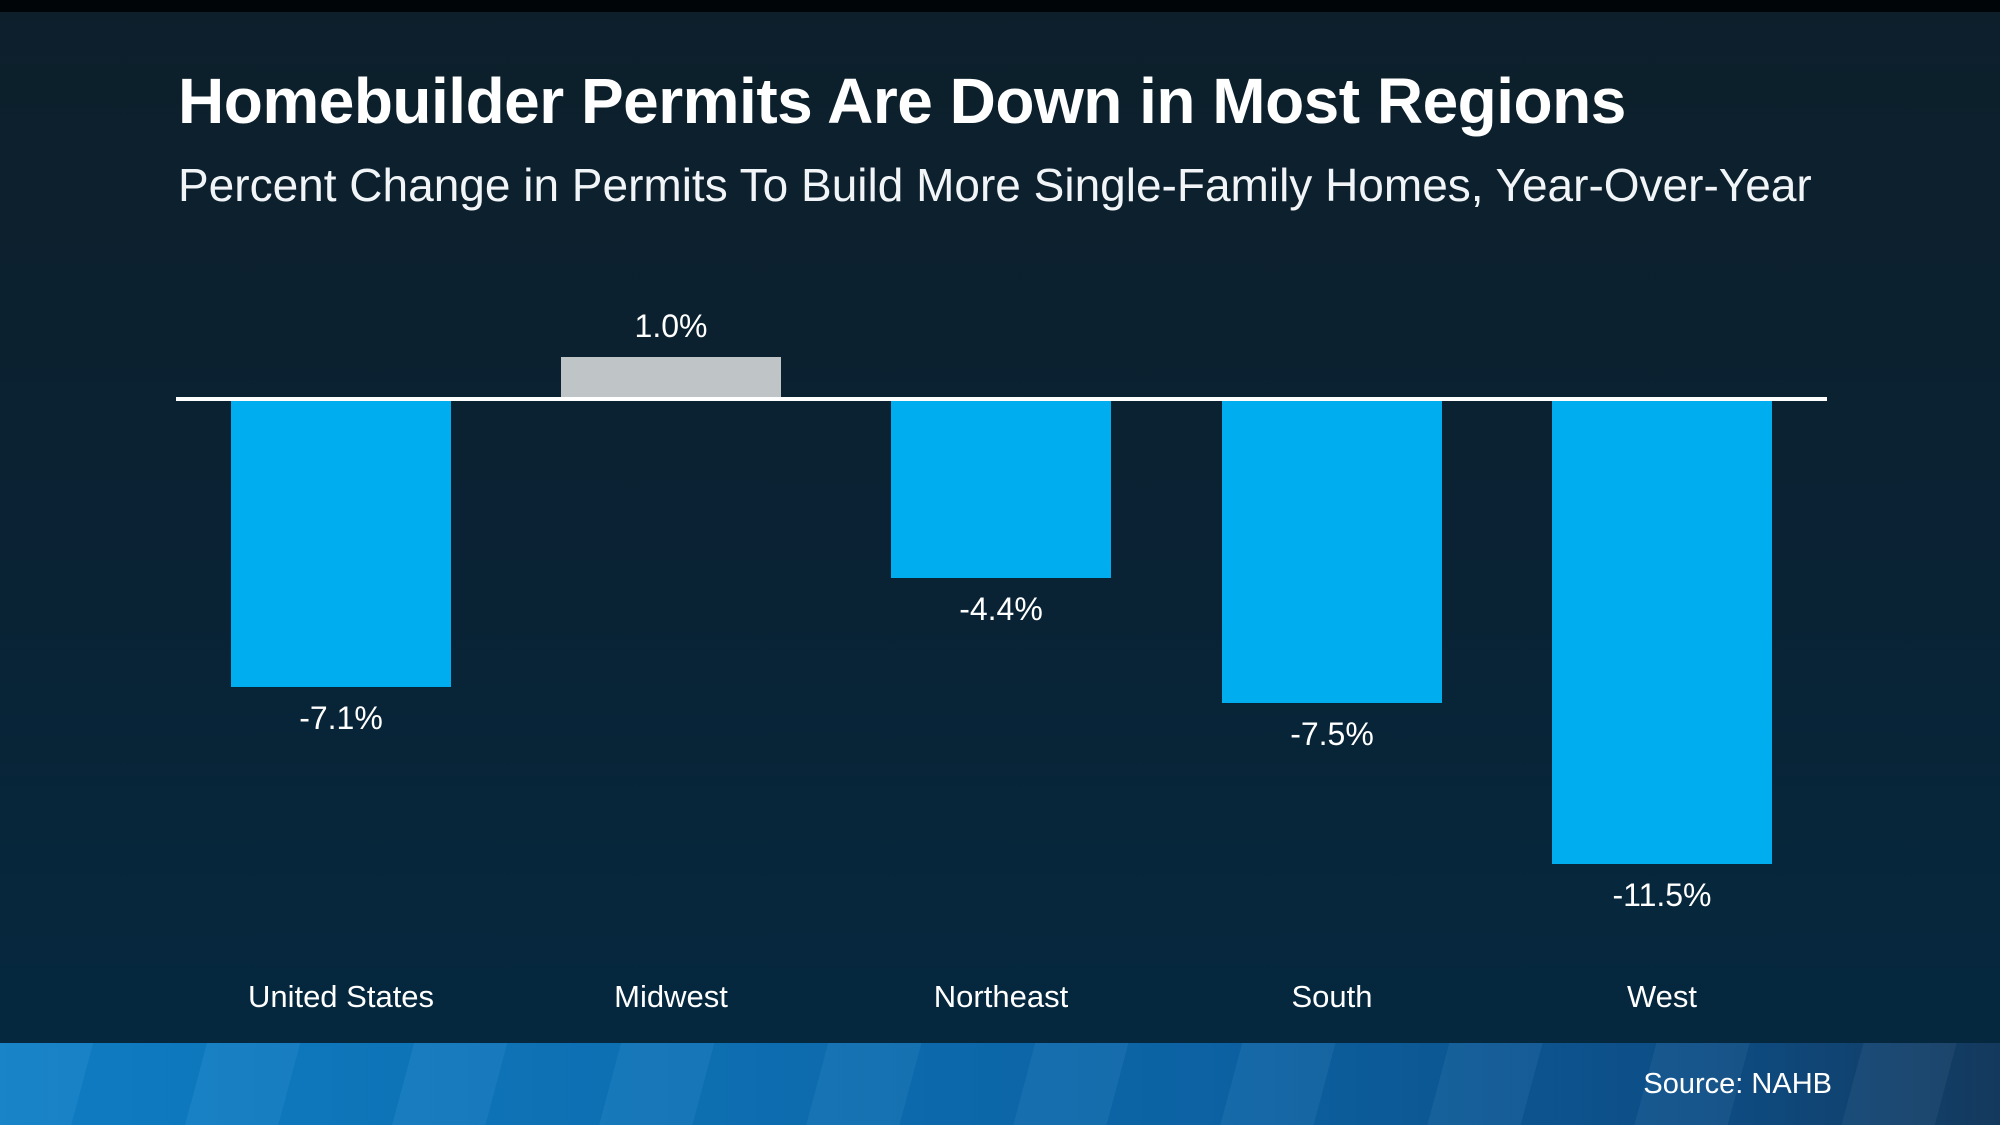 The image size is (2000, 1125). I want to click on source-attribution: Source: NAHB, so click(1737, 1083).